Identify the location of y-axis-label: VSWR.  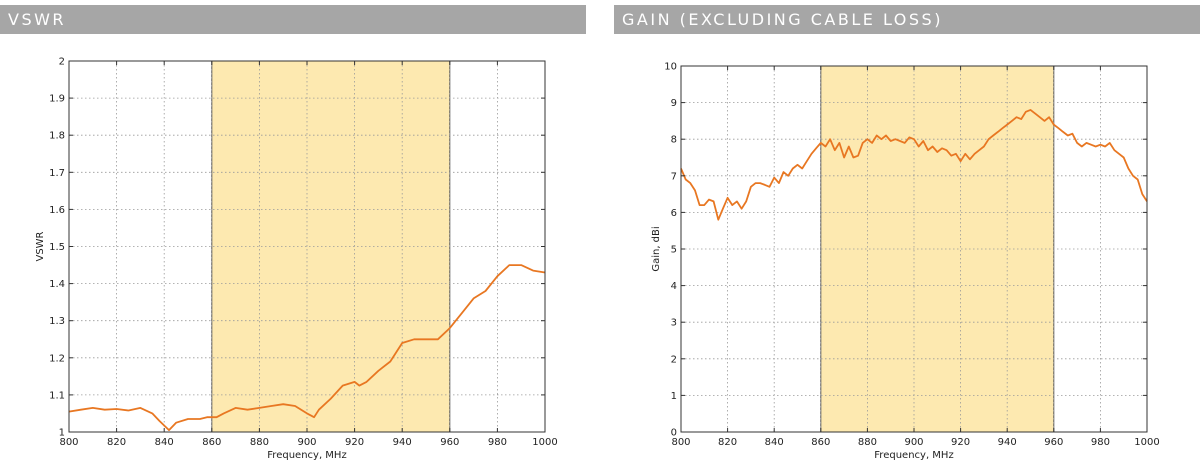
(40, 246).